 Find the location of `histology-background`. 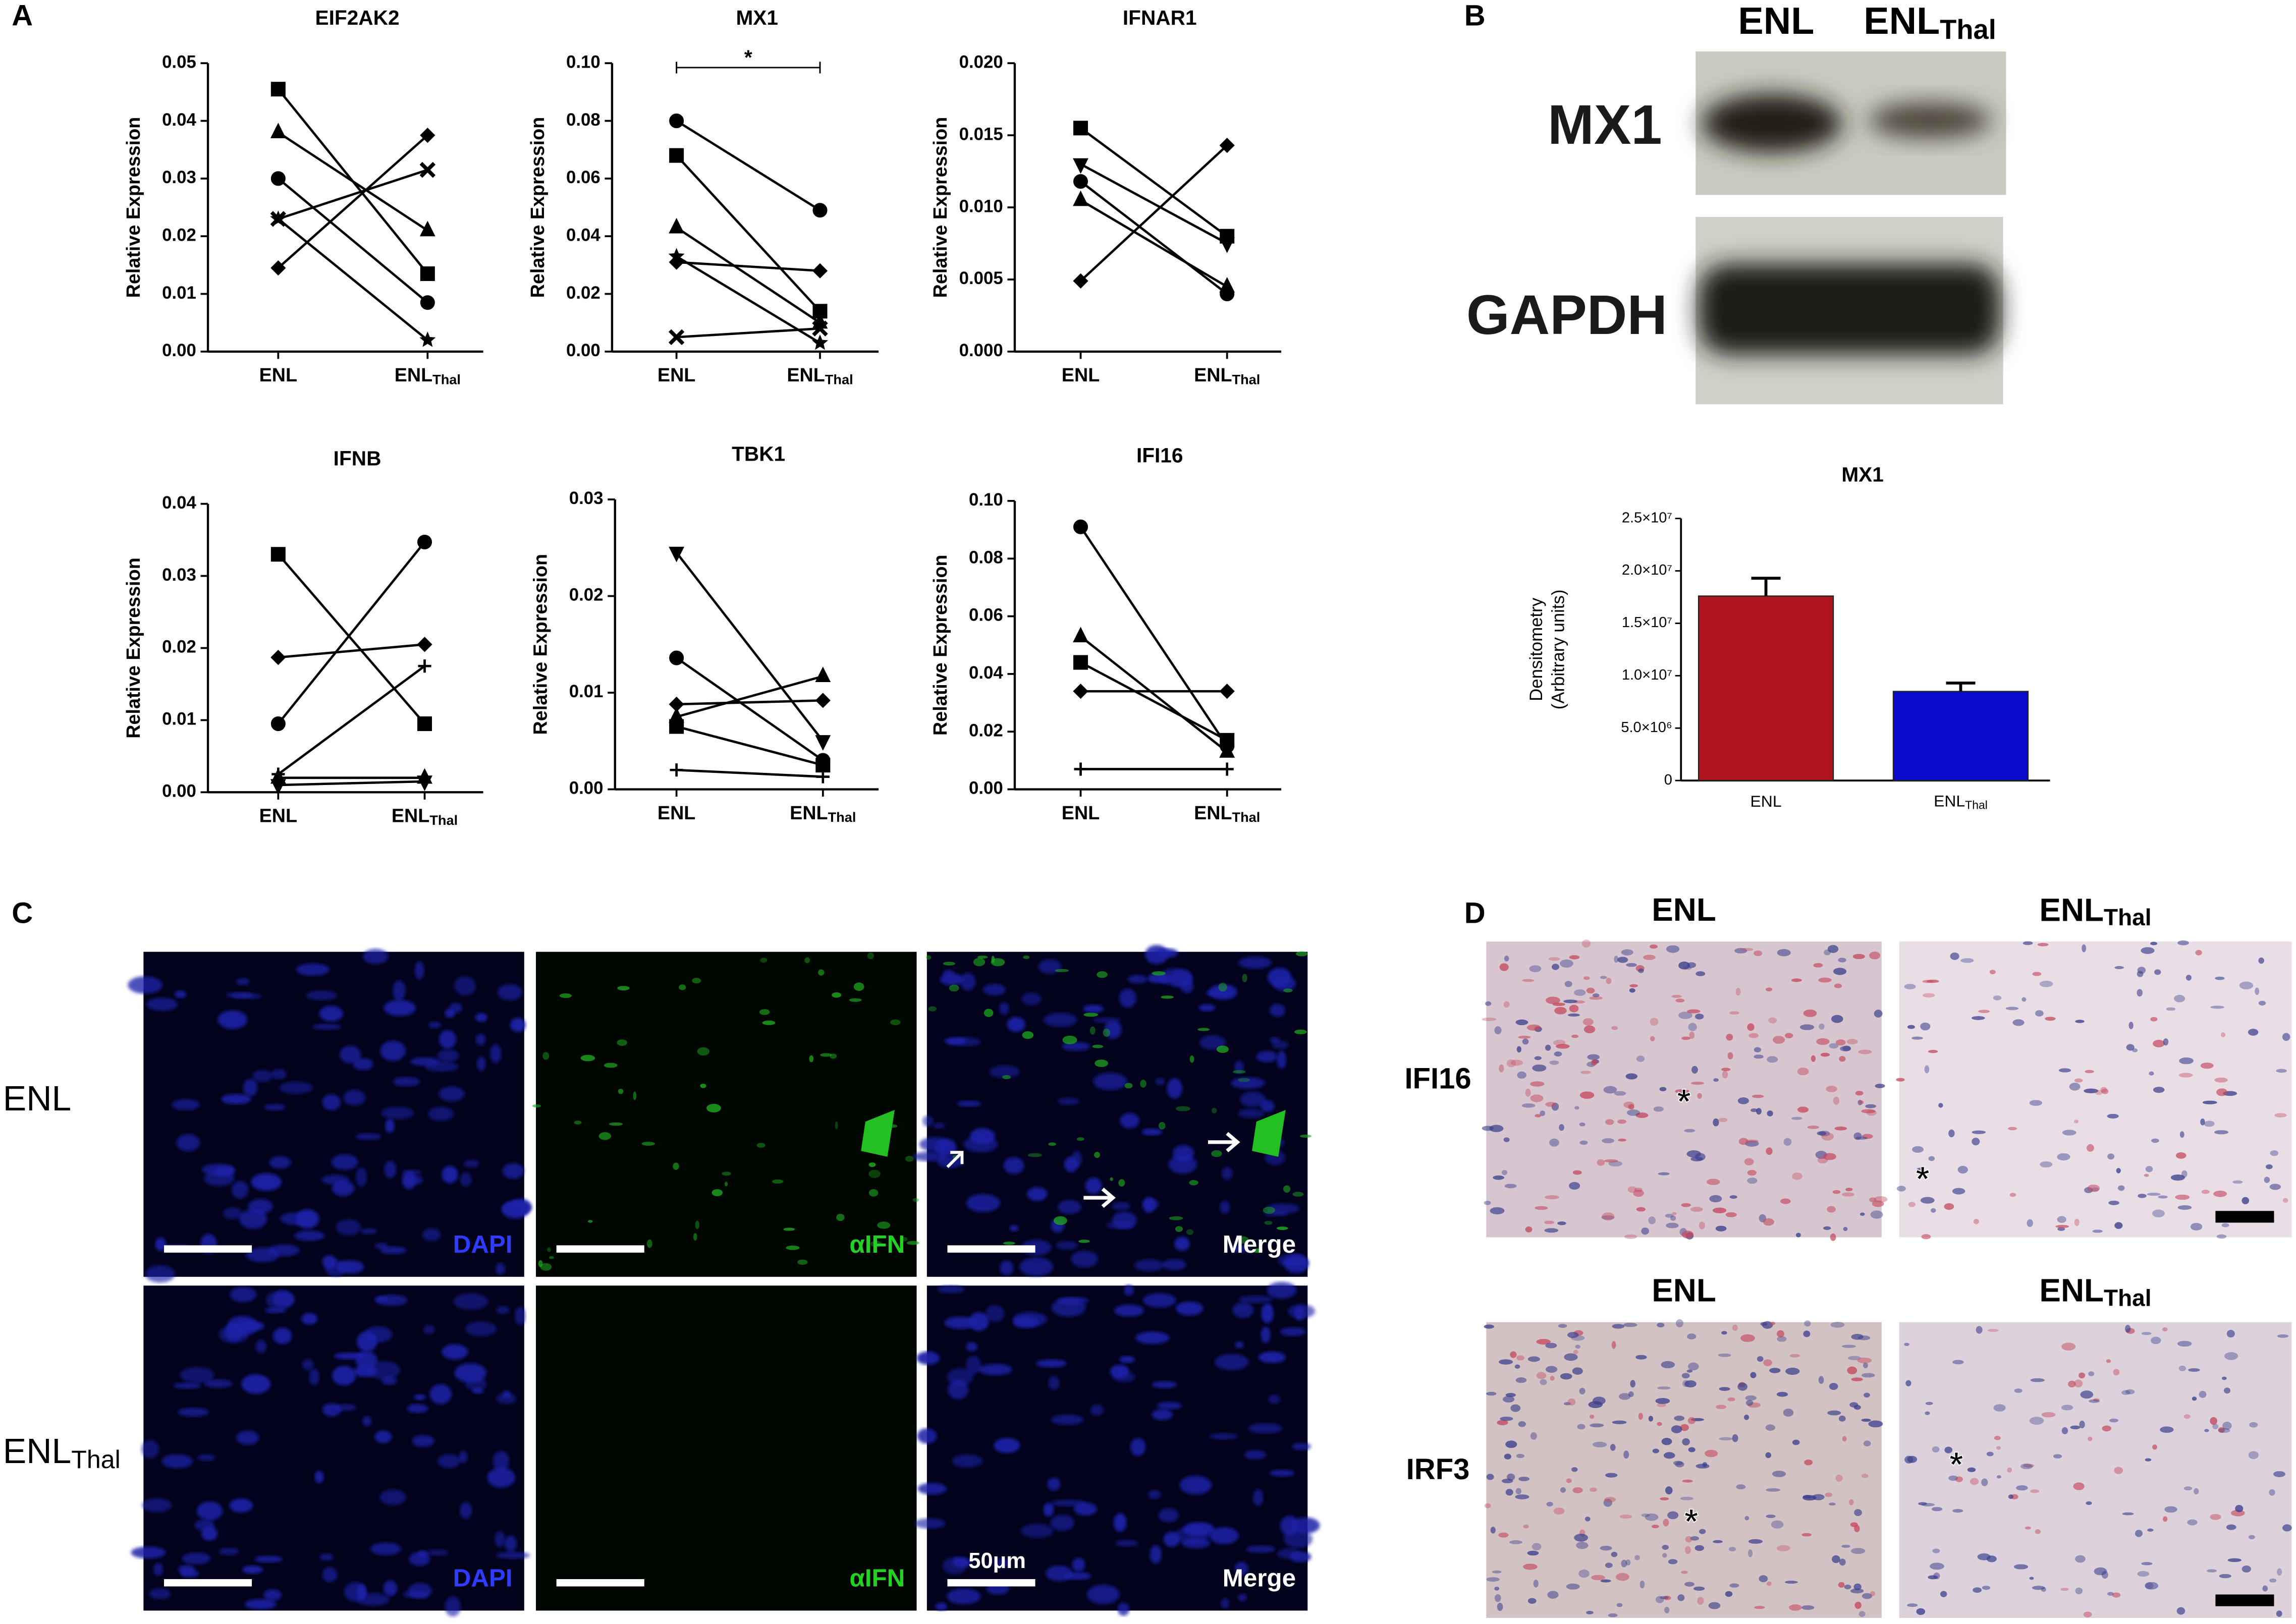

histology-background is located at coordinates (2095, 1470).